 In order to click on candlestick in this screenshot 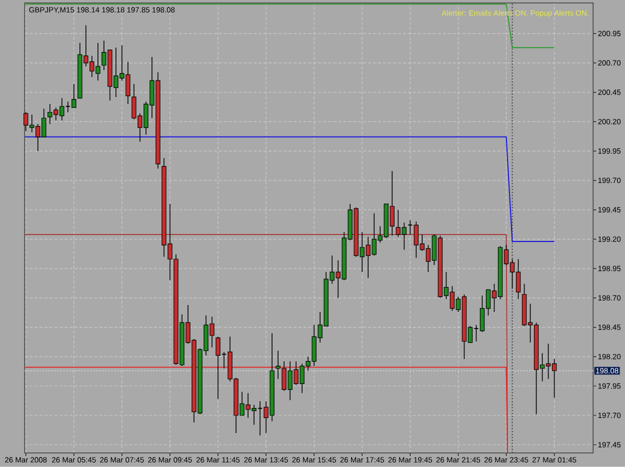, I will do `click(410, 227)`.